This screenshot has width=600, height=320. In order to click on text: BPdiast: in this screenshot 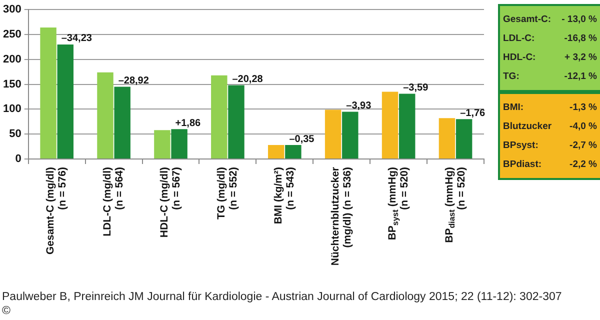, I will do `click(523, 165)`.